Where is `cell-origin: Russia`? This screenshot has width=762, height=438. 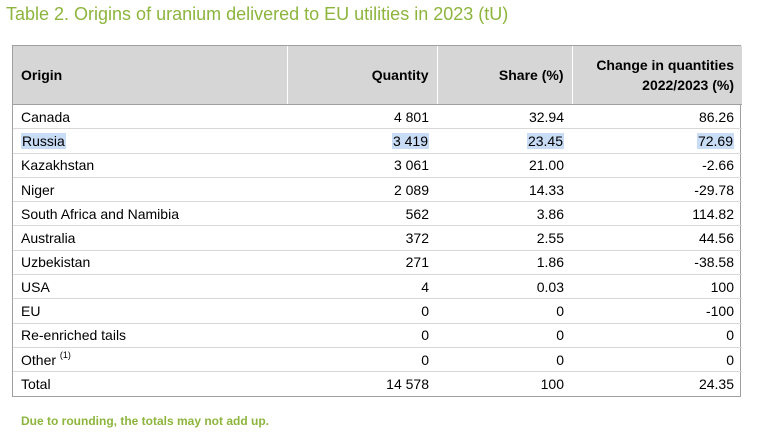 cell-origin: Russia is located at coordinates (150, 141).